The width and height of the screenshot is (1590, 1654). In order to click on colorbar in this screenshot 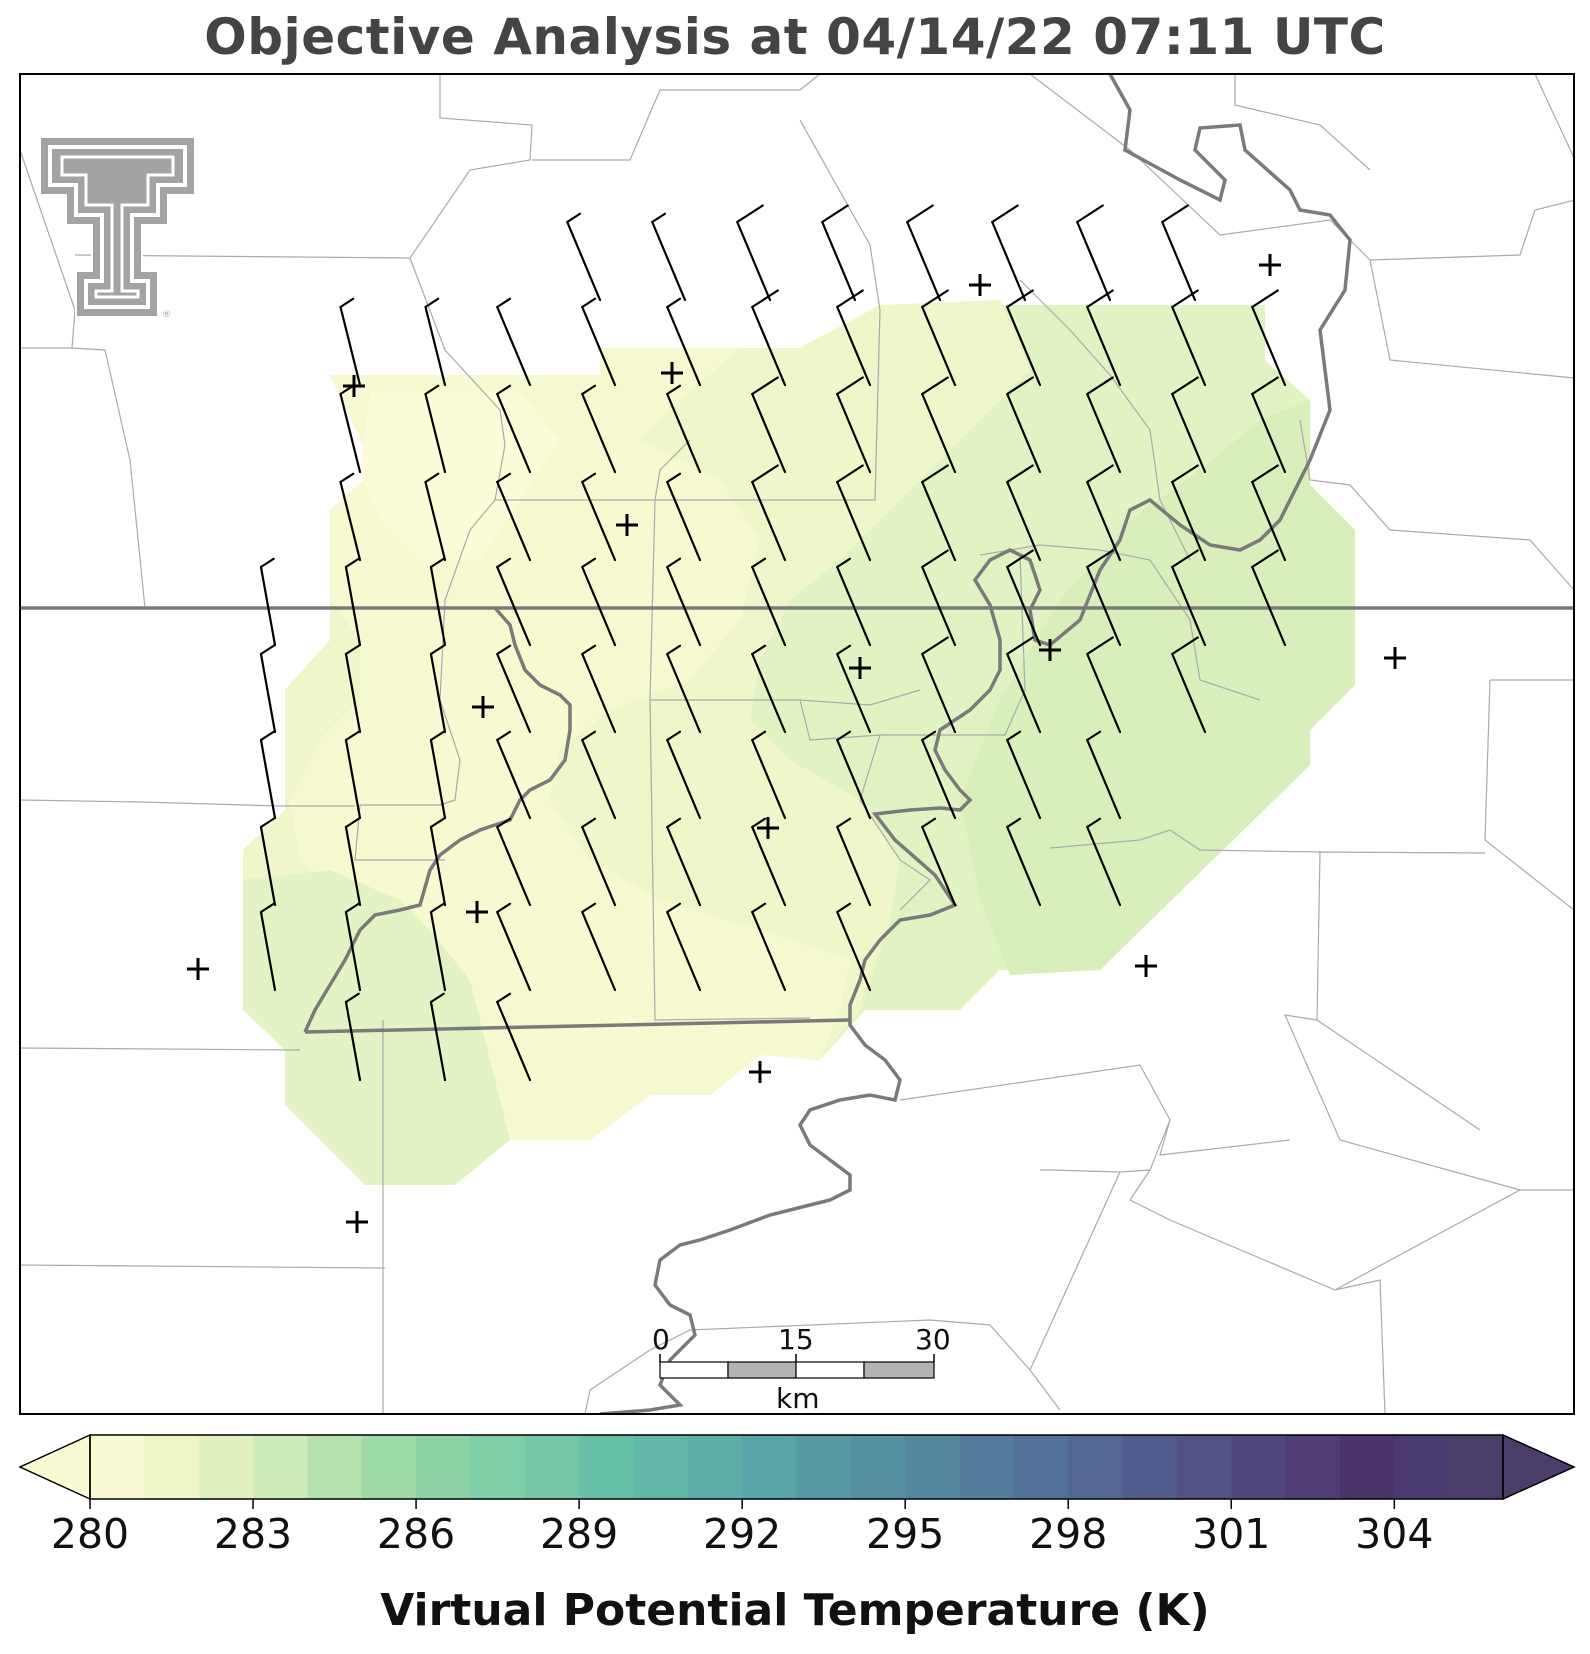, I will do `click(797, 1471)`.